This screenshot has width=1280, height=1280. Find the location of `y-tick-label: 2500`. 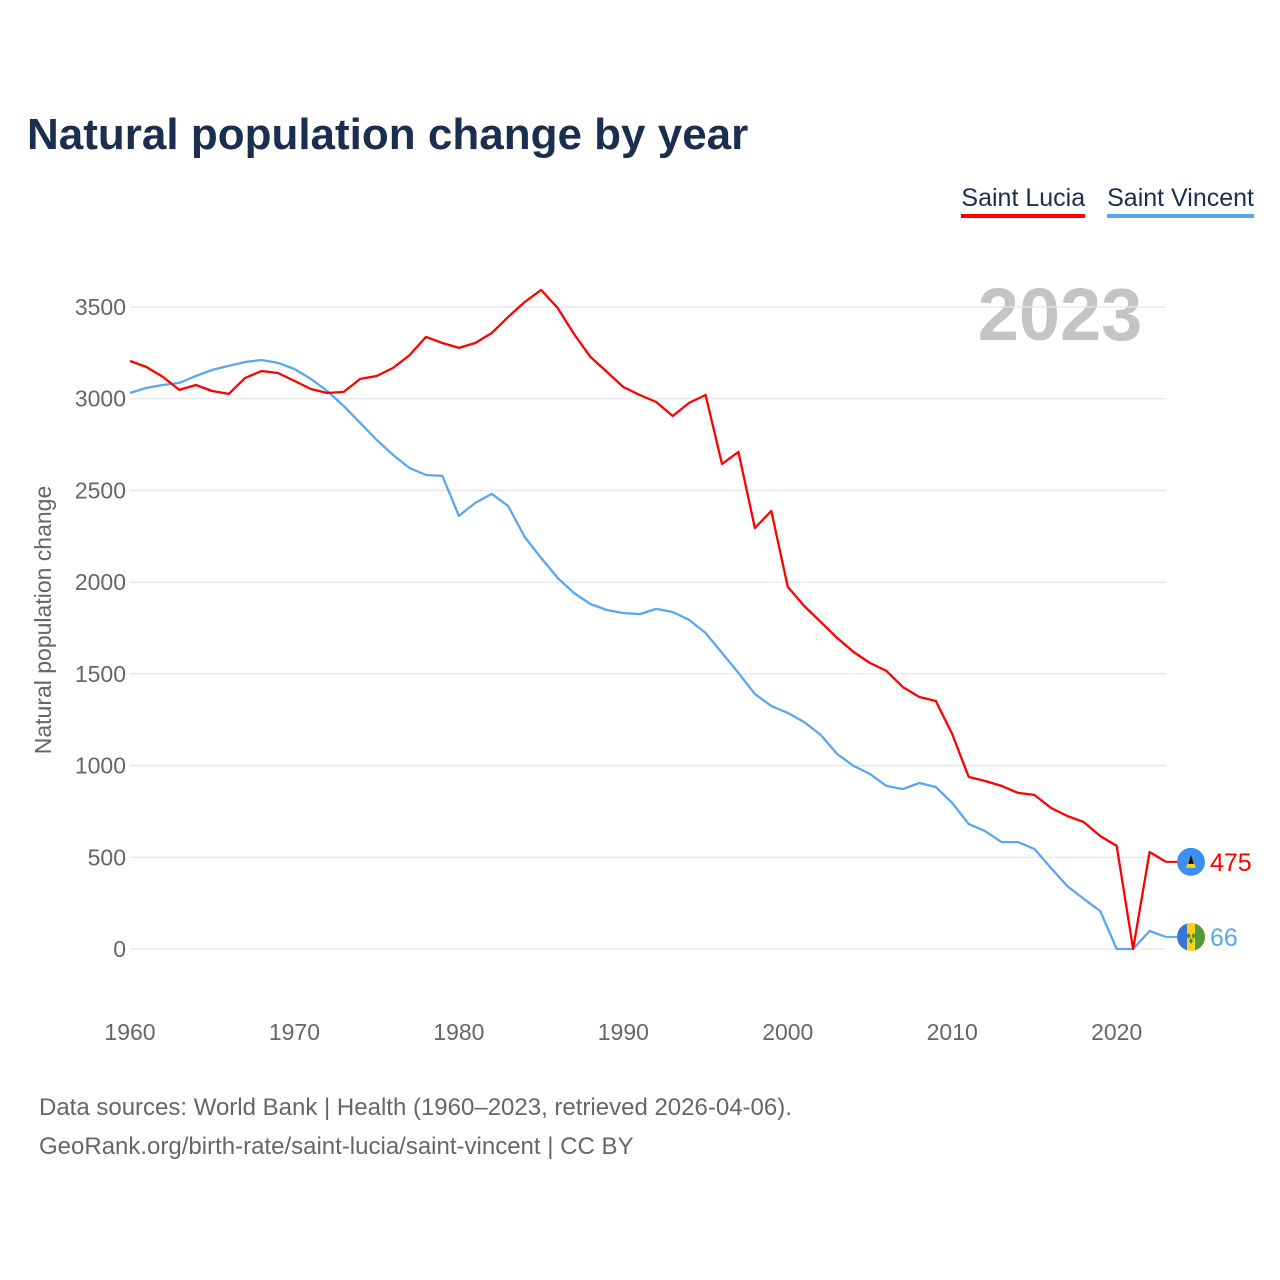

y-tick-label: 2500 is located at coordinates (100, 490).